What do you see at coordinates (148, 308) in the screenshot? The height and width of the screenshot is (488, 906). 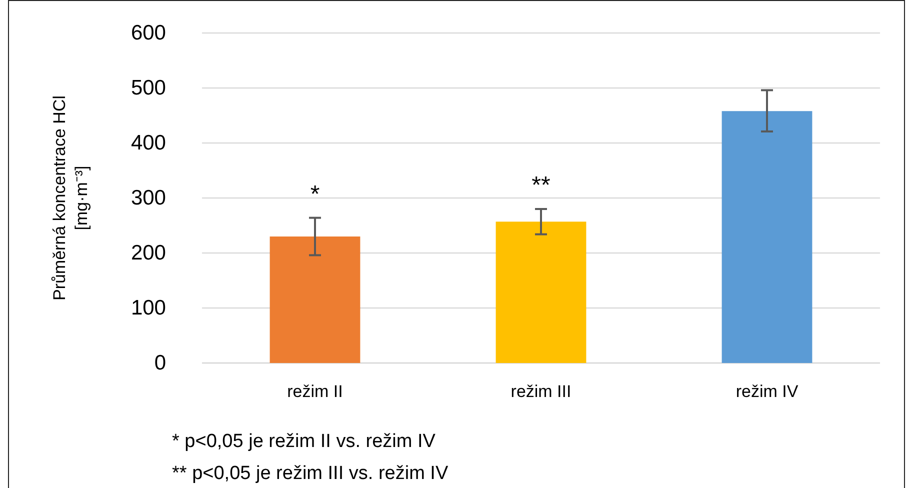 I see `y-tick-label: 100` at bounding box center [148, 308].